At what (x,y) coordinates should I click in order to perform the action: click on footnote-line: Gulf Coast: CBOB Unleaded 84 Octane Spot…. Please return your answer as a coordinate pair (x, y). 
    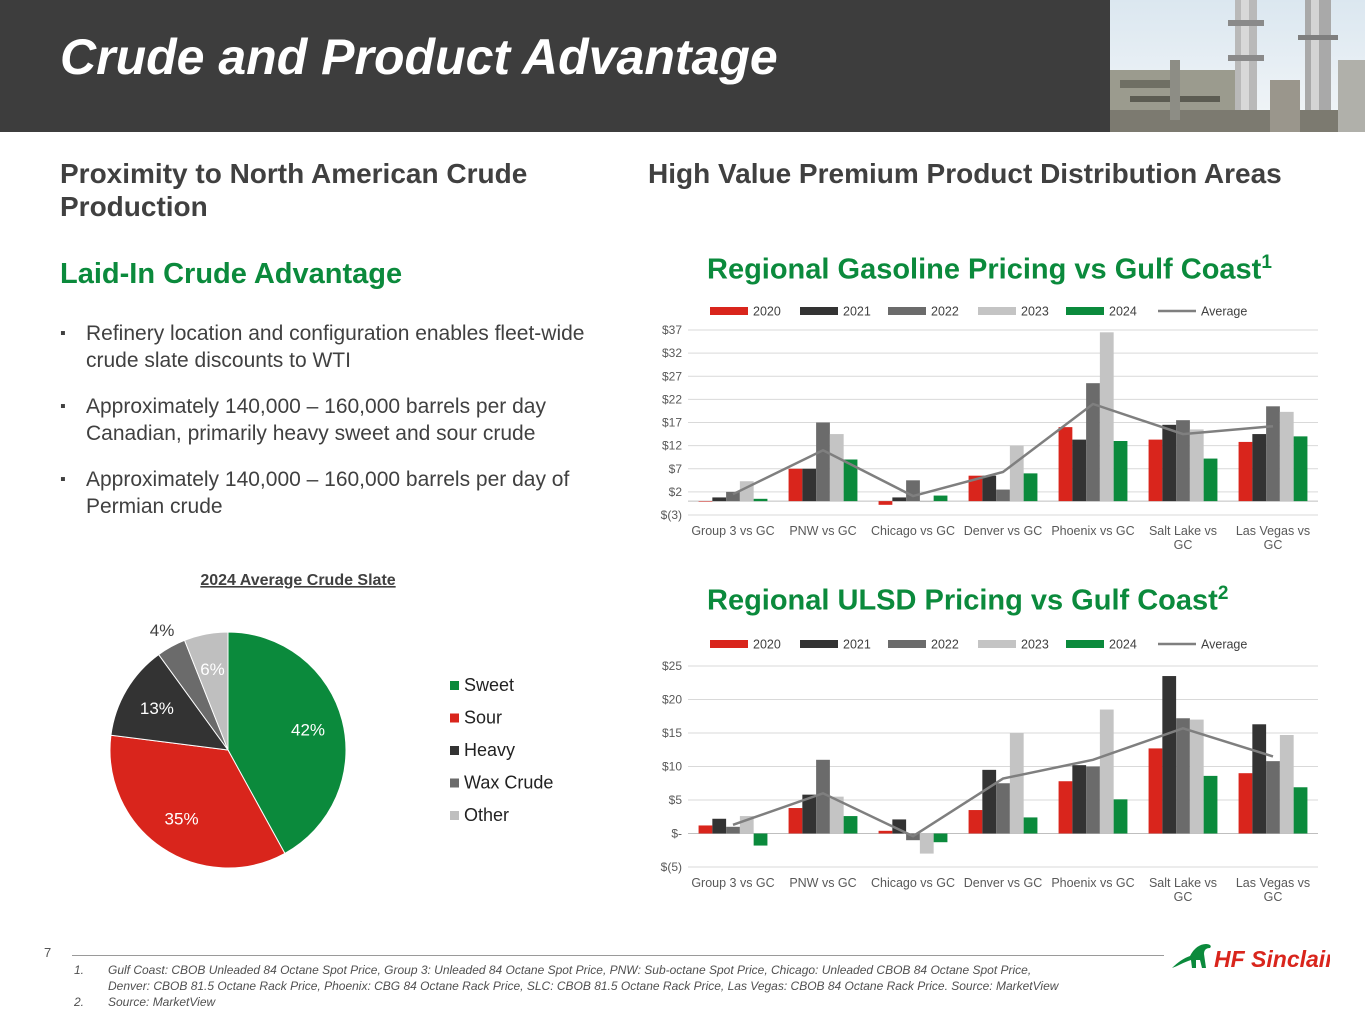
    Looking at the image, I should click on (570, 970).